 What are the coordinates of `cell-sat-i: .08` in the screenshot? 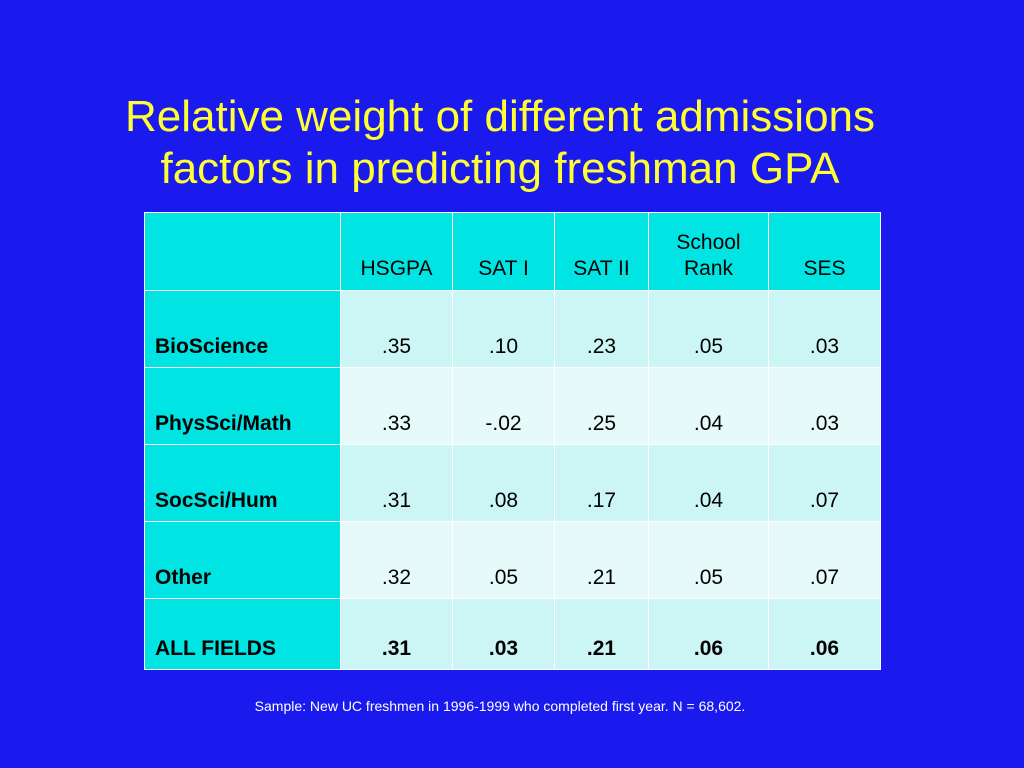 It's located at (503, 483).